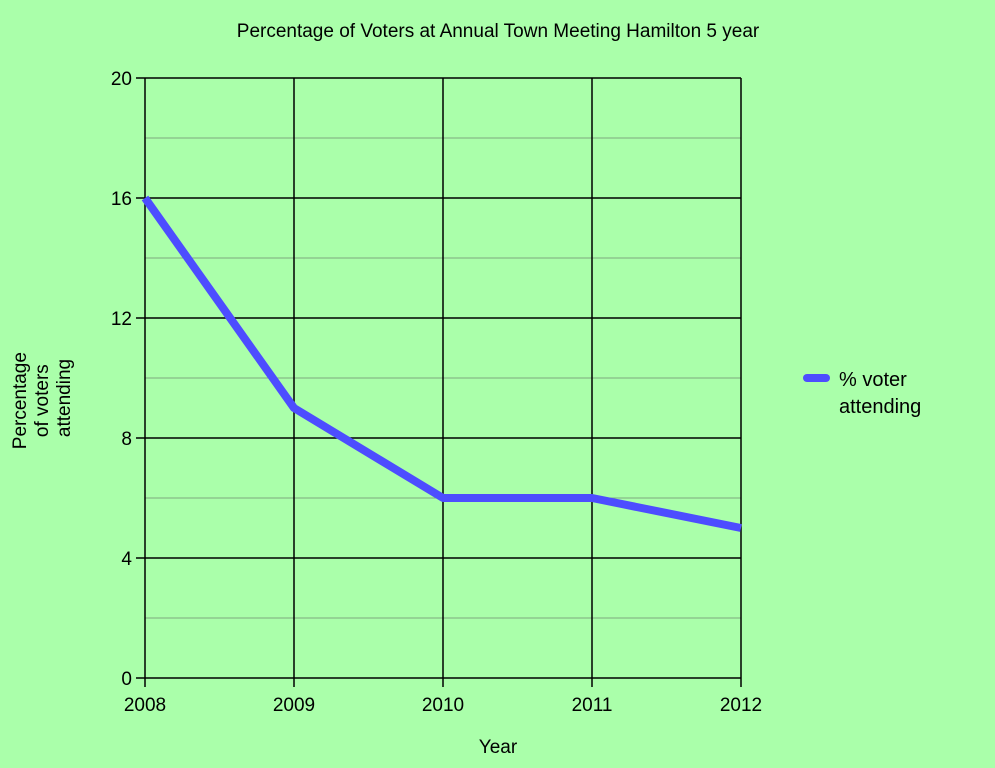  I want to click on y-tick-label: 20, so click(121, 79).